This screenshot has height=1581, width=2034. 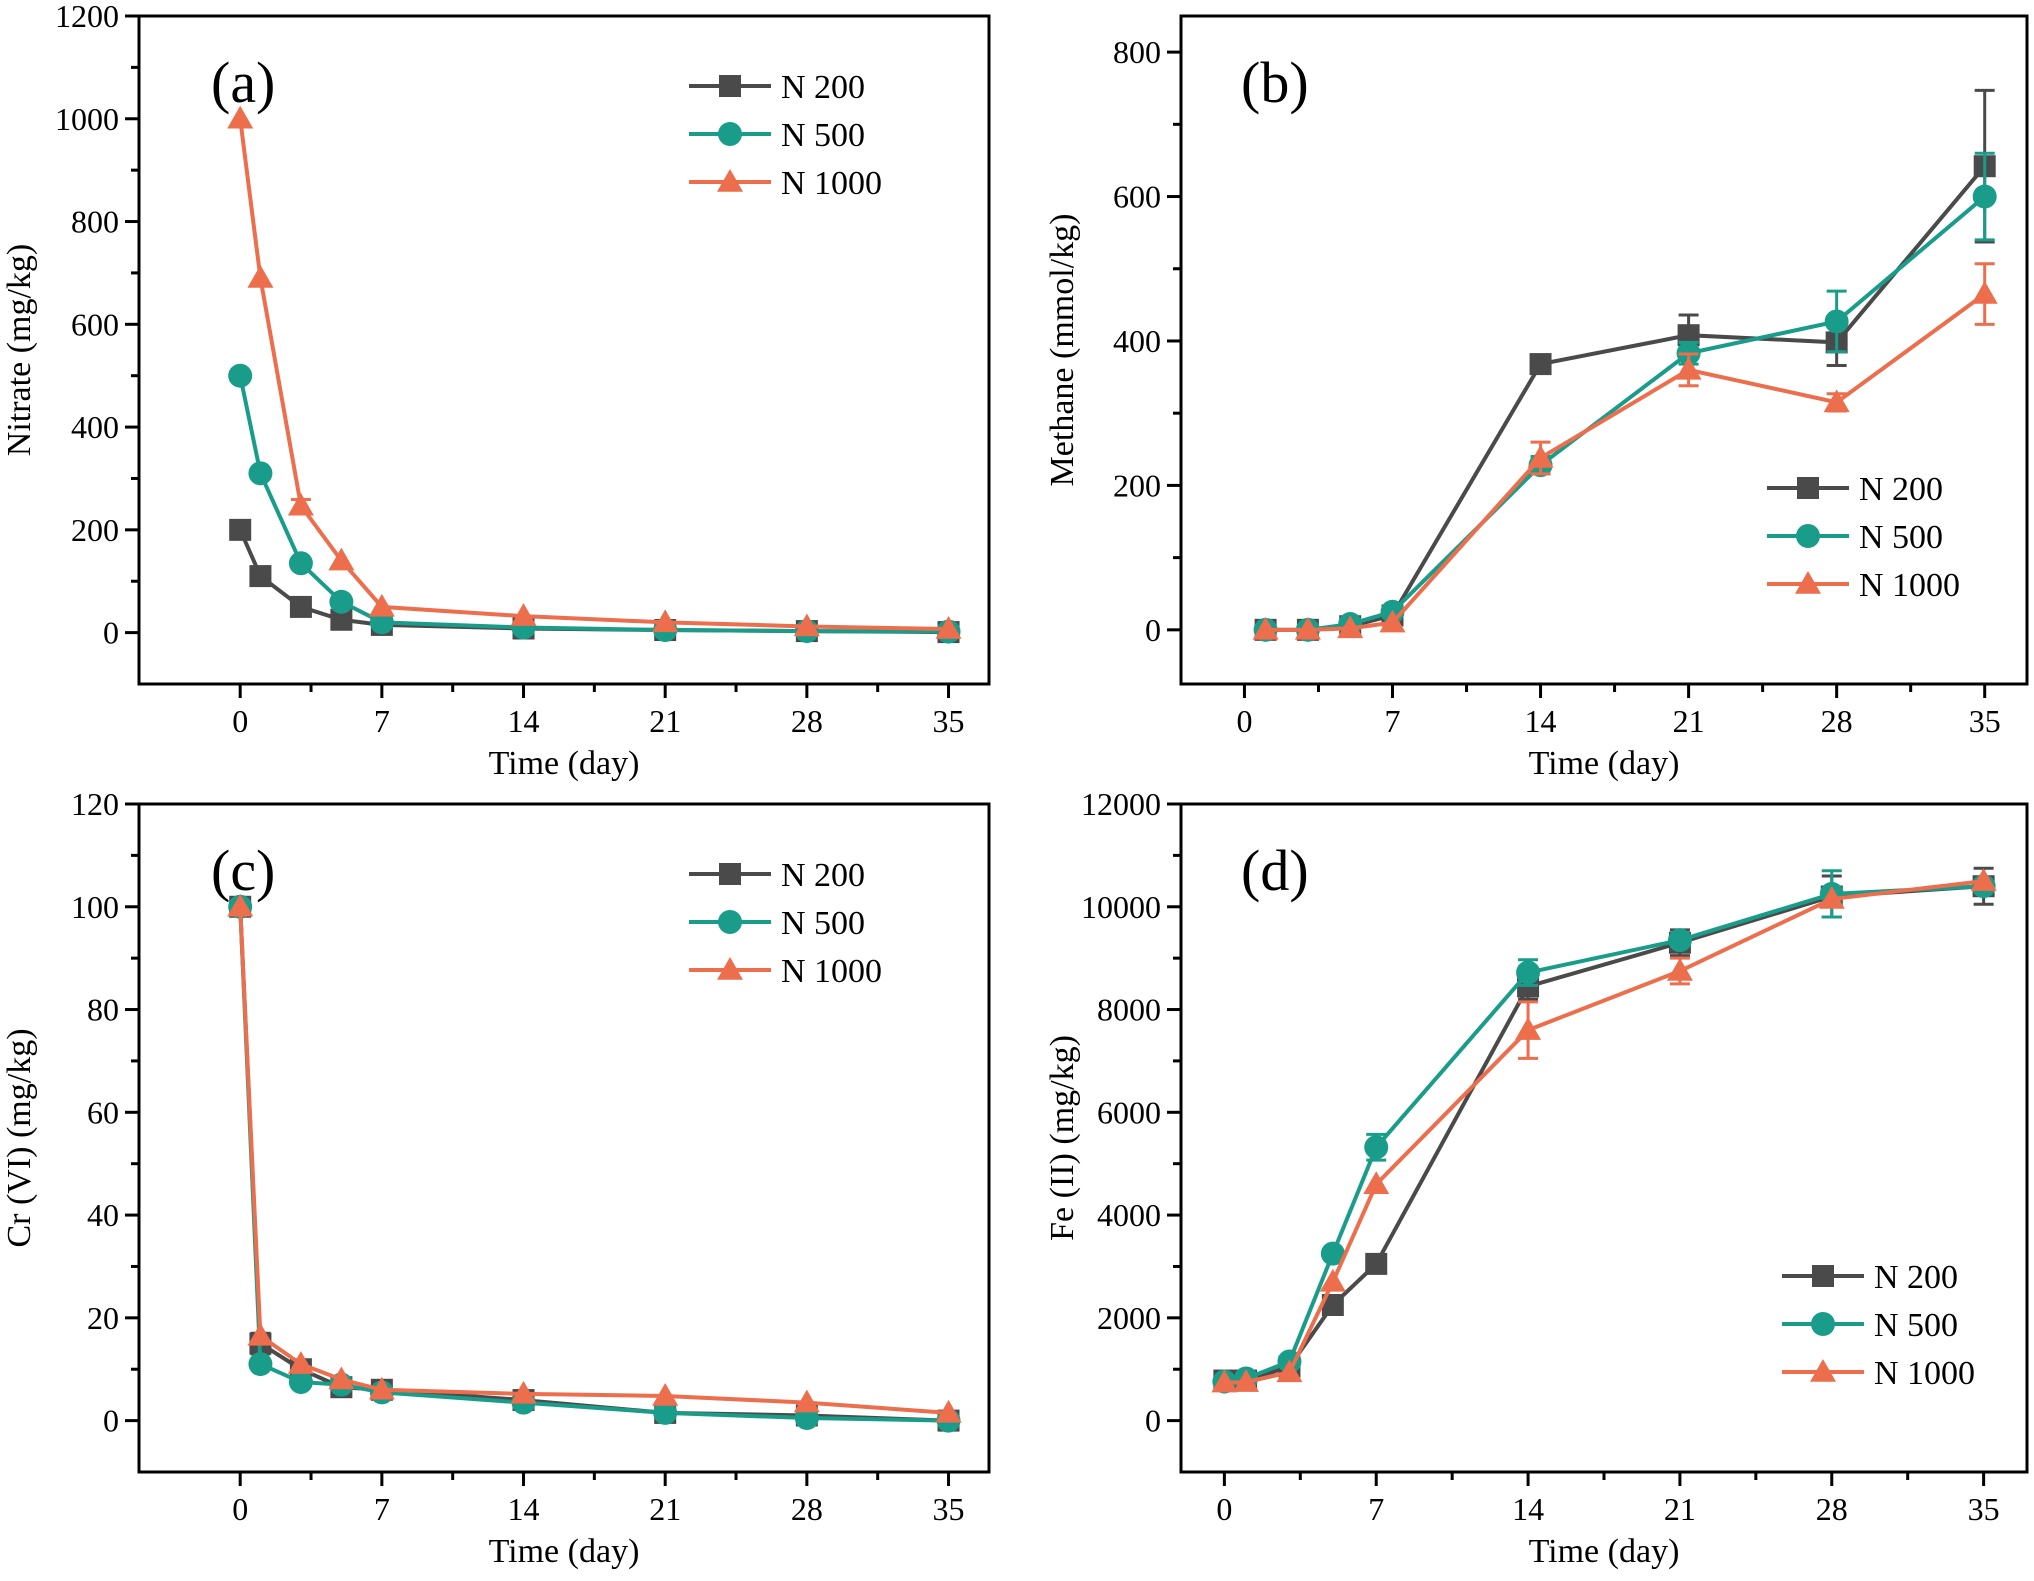 I want to click on panel-label: (d), so click(x=1275, y=870).